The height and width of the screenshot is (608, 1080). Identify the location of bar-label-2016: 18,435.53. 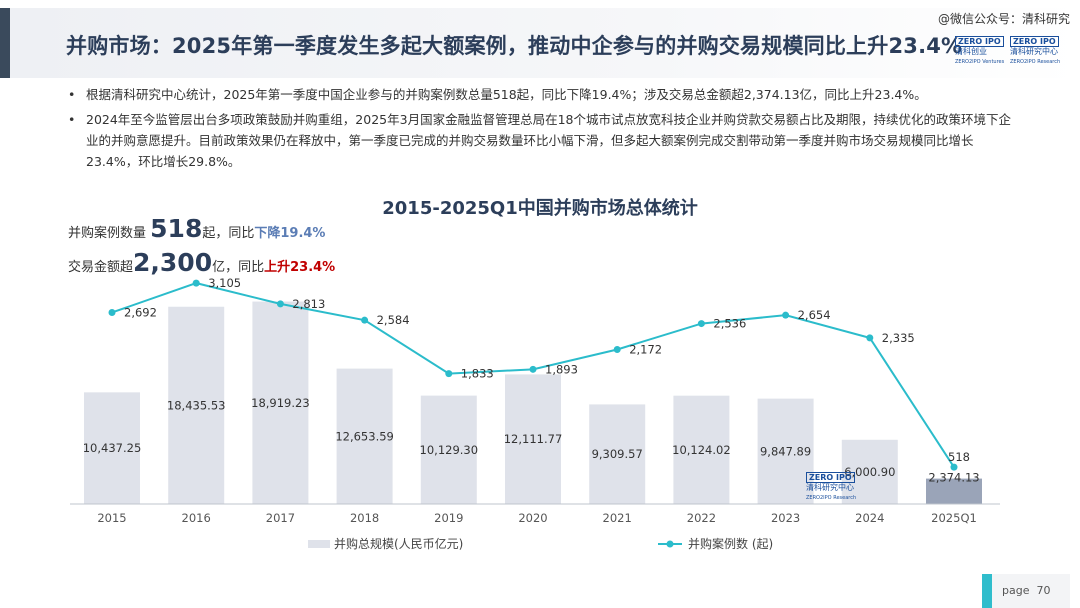
(196, 405).